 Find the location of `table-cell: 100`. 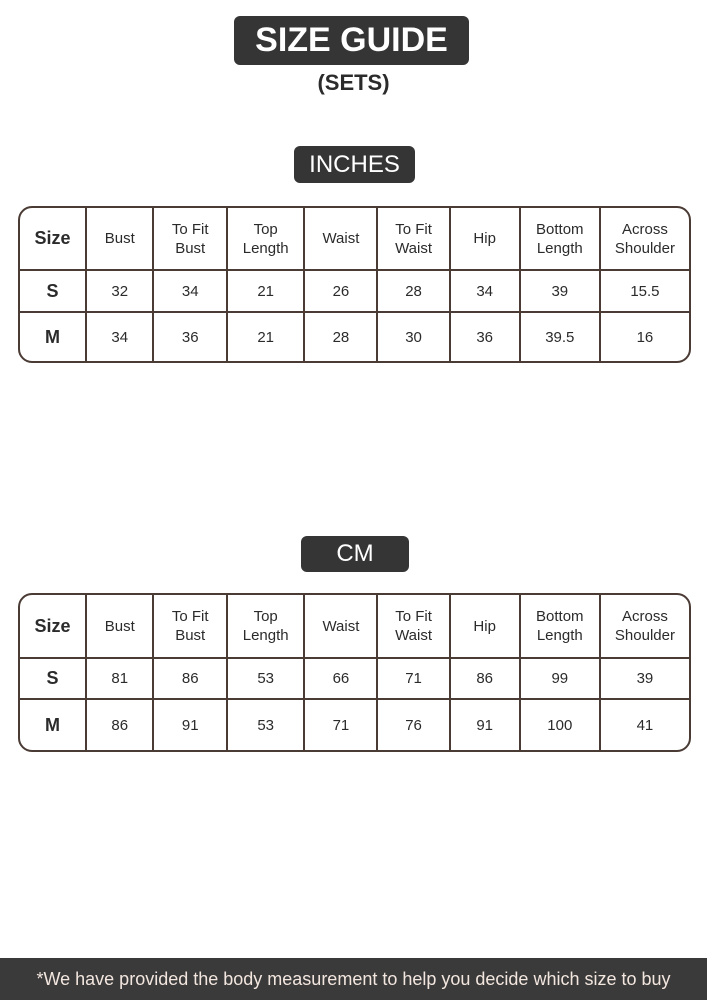

table-cell: 100 is located at coordinates (561, 725).